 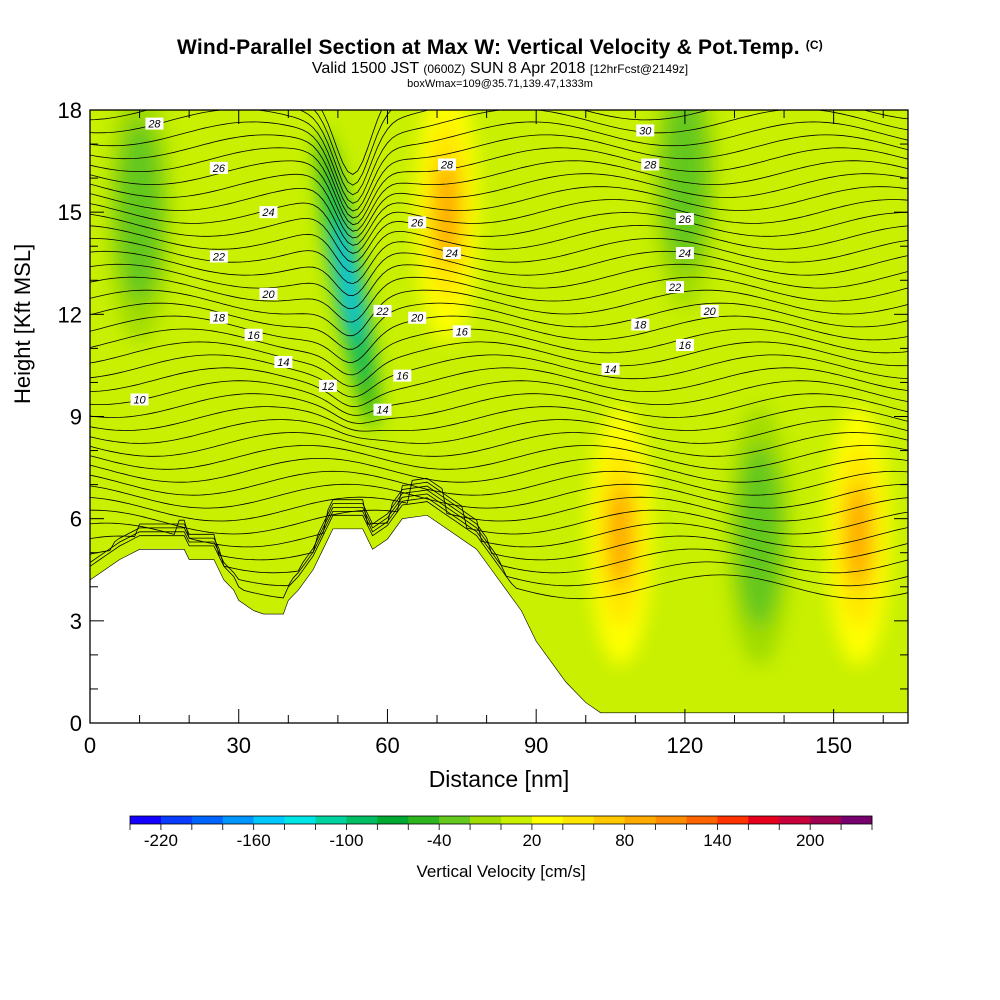 What do you see at coordinates (76, 417) in the screenshot?
I see `y-tick-label: 9` at bounding box center [76, 417].